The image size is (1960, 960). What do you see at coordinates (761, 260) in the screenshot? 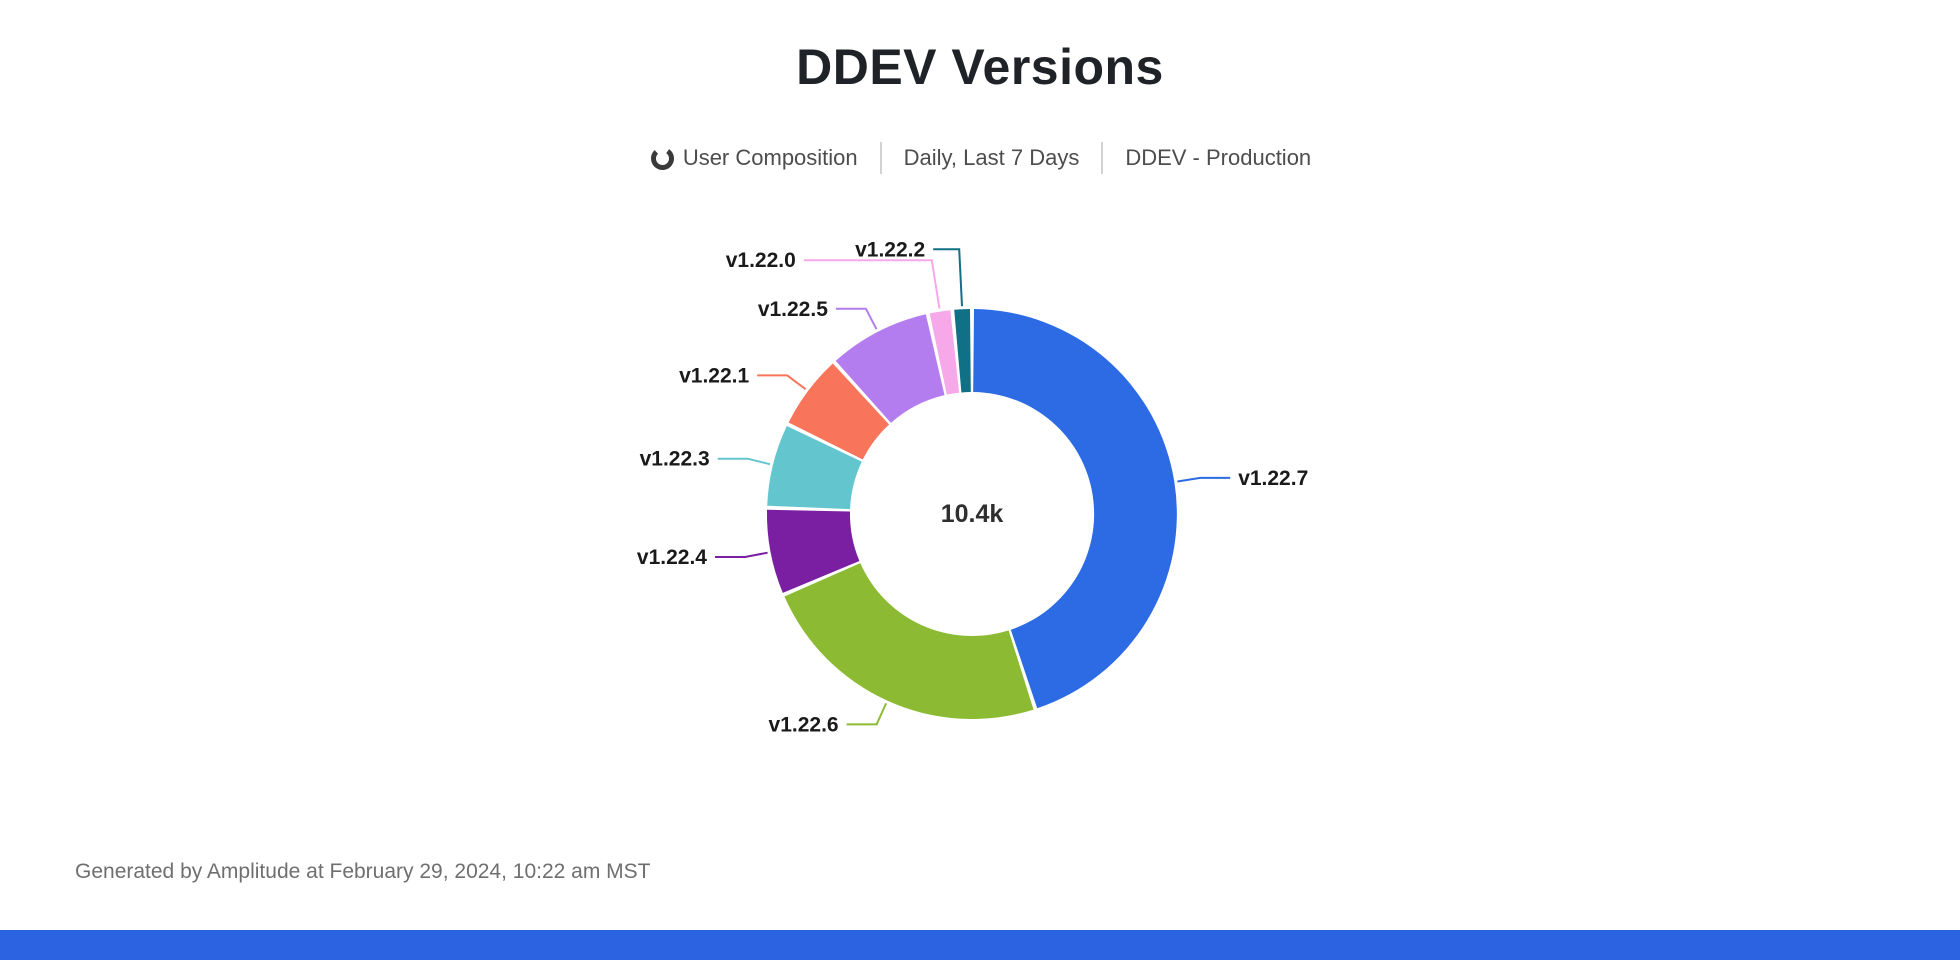
I see `slice-label-v1.22.0: v1.22.0` at bounding box center [761, 260].